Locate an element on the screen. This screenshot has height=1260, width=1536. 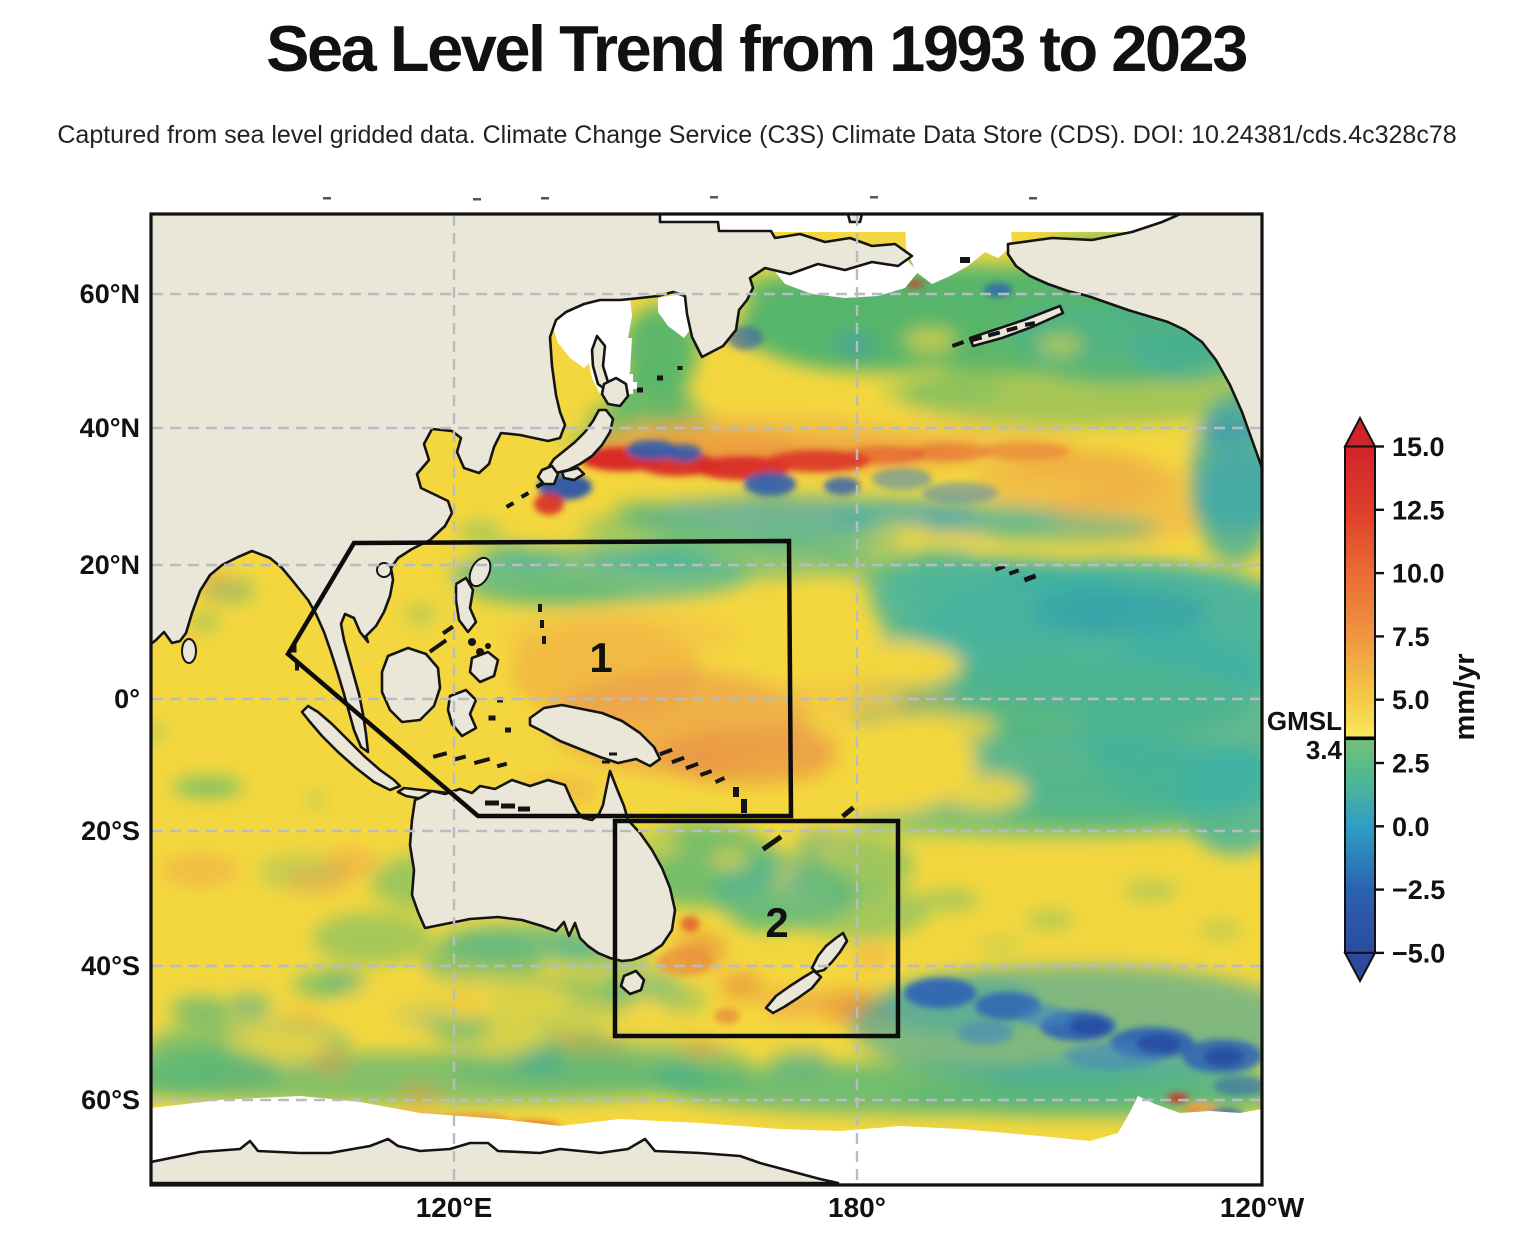
svg-text: 2 is located at coordinates (776, 922).